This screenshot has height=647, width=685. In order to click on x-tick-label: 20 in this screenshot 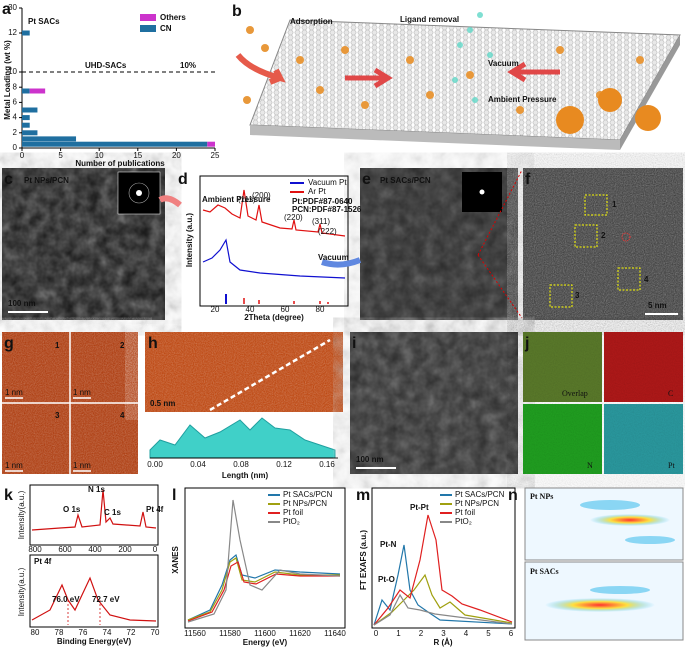, I will do `click(176, 155)`.